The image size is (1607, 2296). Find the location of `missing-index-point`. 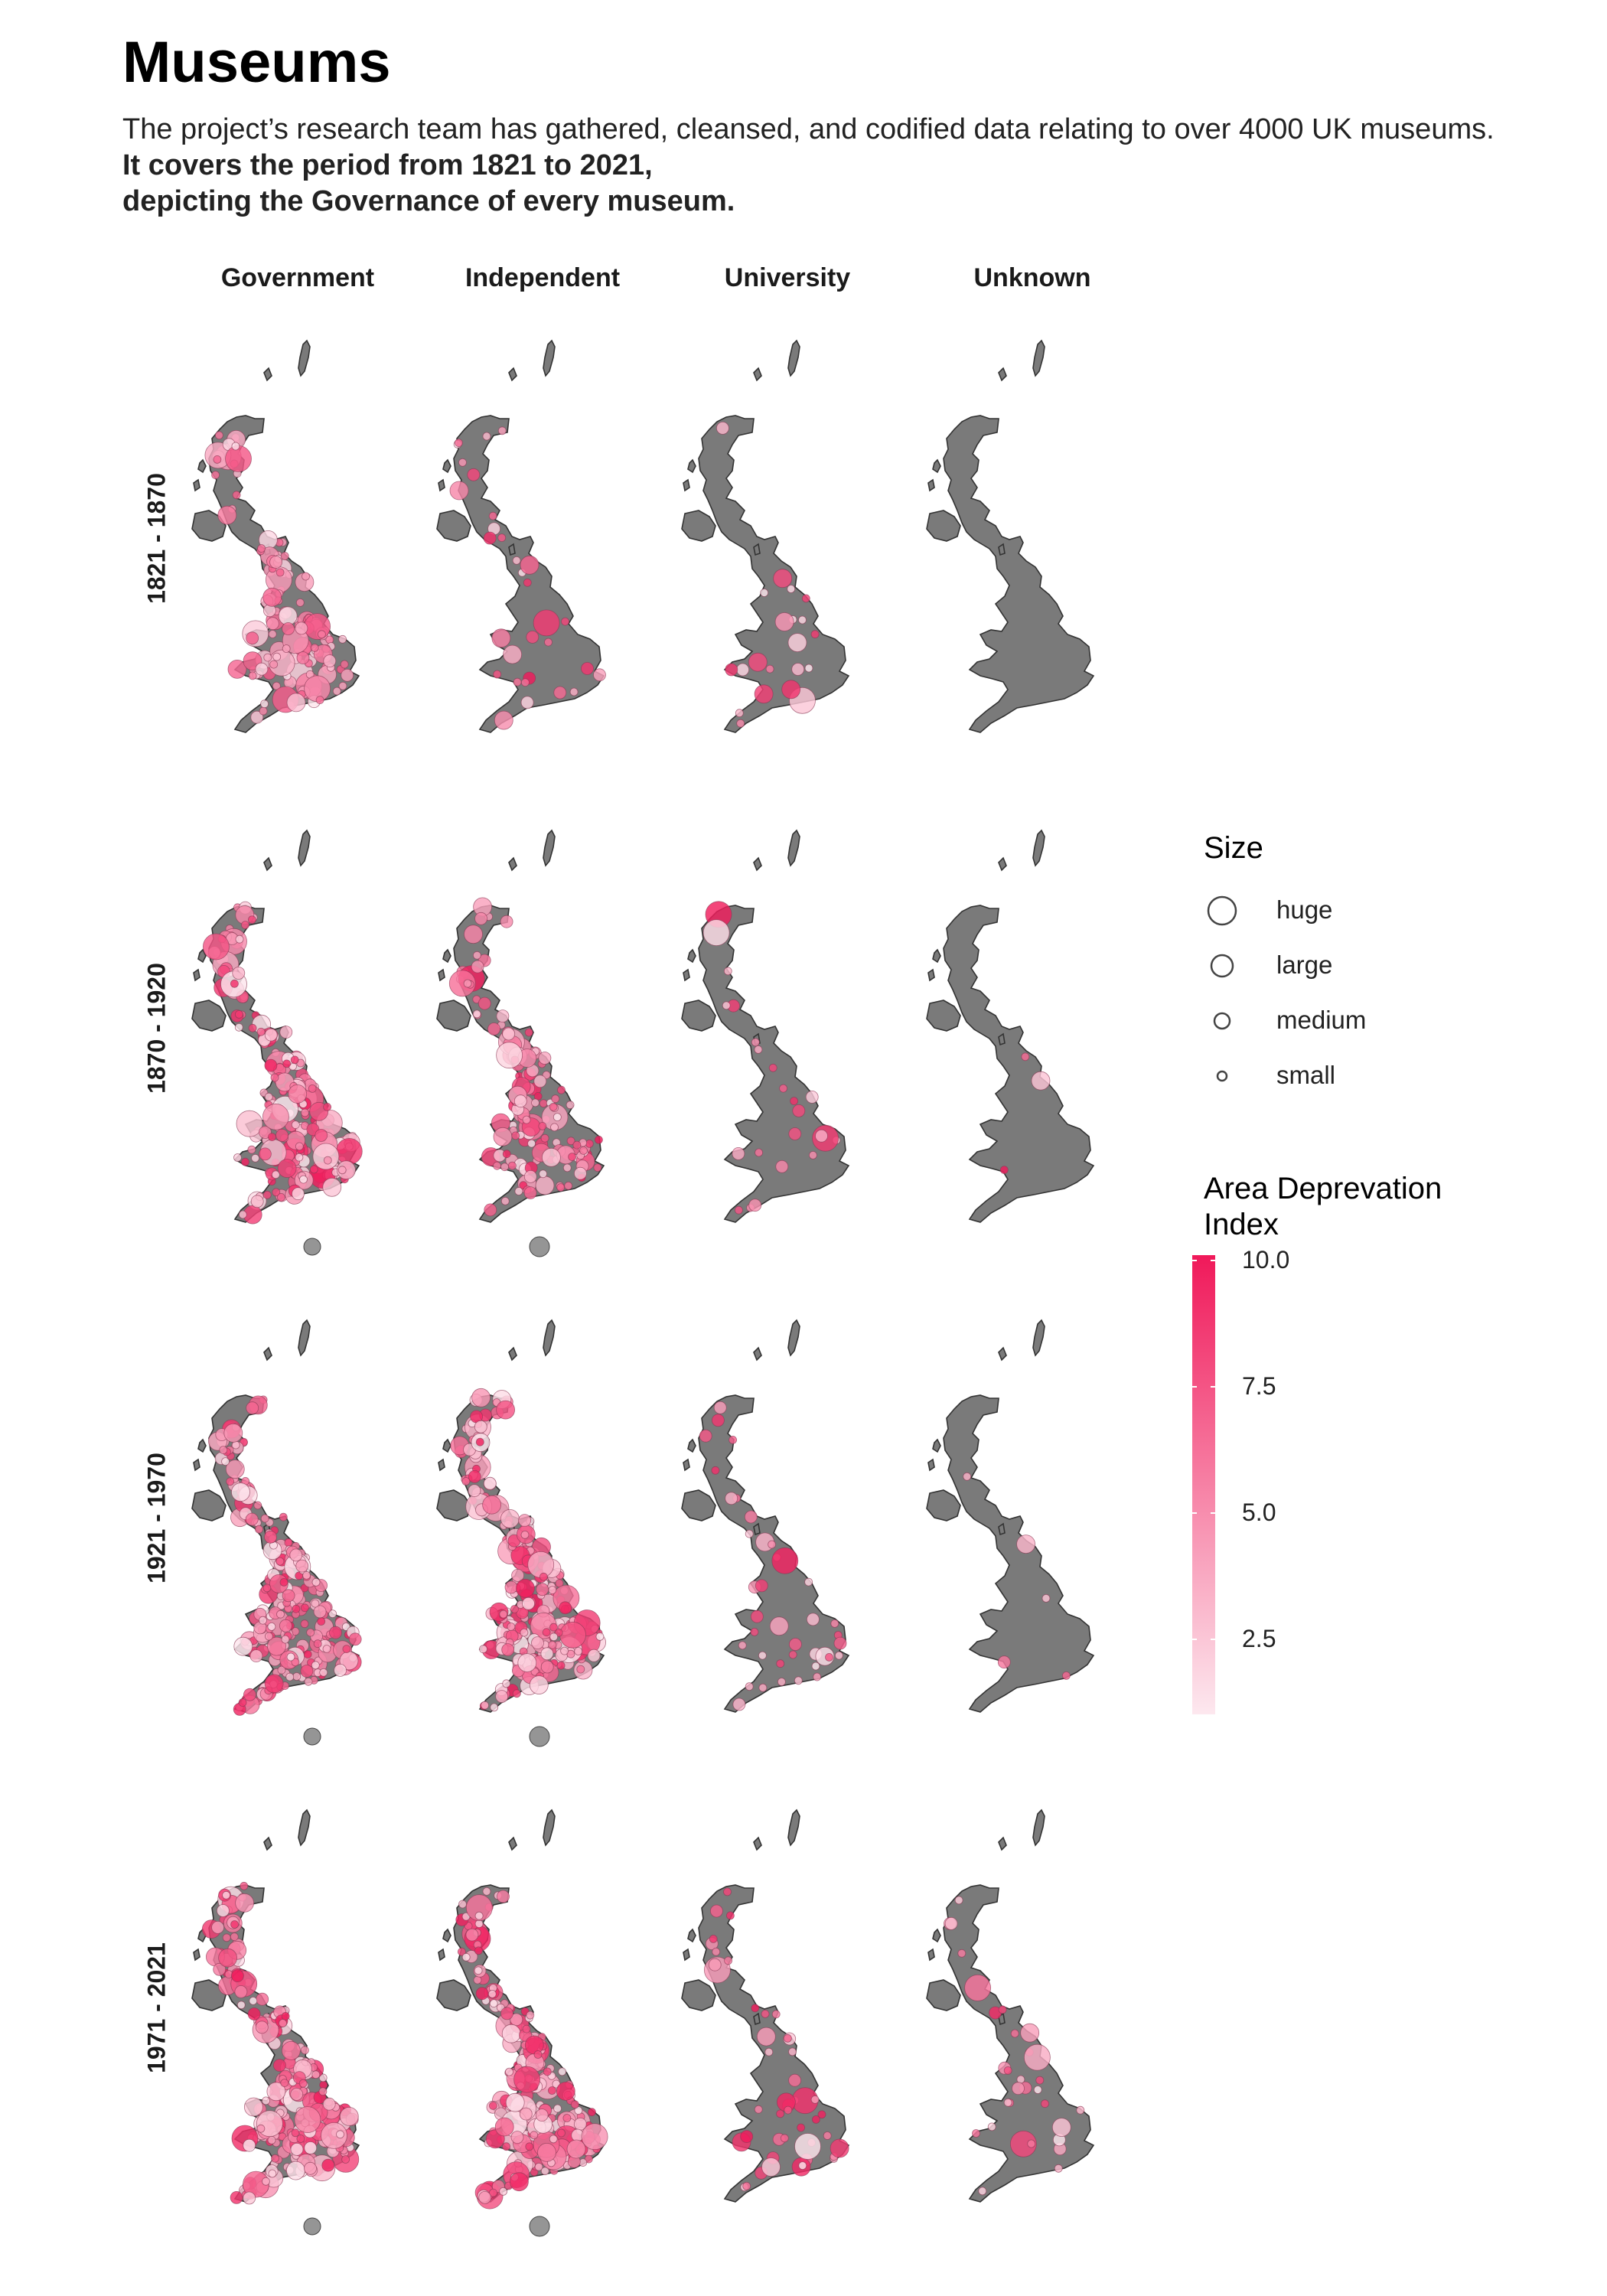

missing-index-point is located at coordinates (312, 2226).